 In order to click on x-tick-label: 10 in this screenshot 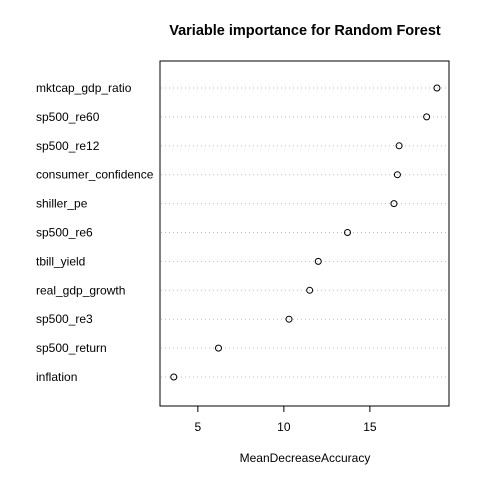, I will do `click(284, 427)`.